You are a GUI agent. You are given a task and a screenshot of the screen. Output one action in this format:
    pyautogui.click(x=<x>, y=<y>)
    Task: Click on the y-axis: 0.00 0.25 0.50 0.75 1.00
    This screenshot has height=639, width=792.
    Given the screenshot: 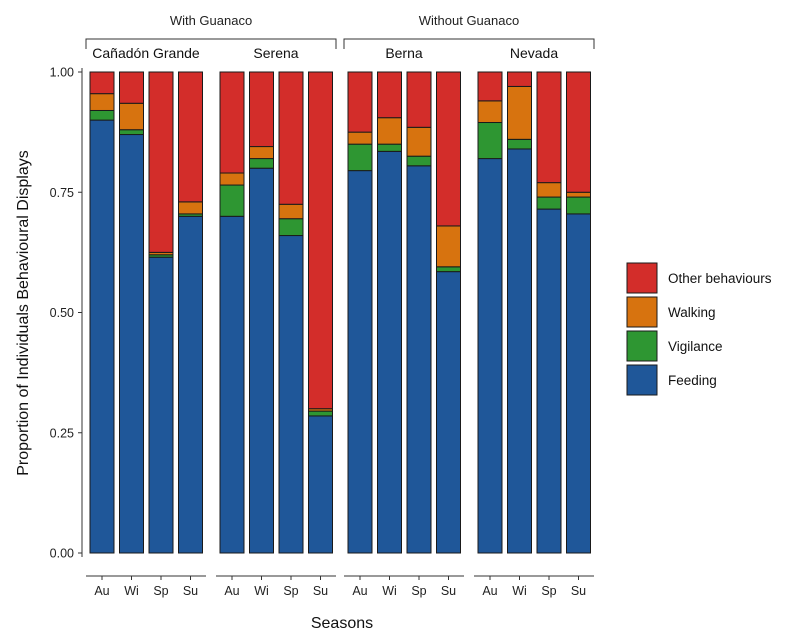 What is the action you would take?
    pyautogui.click(x=66, y=313)
    